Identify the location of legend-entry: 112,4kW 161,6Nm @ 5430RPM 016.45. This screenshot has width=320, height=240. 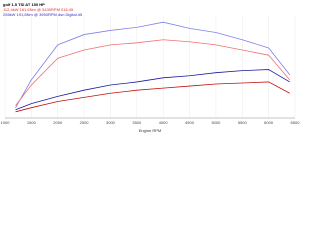
(38, 9).